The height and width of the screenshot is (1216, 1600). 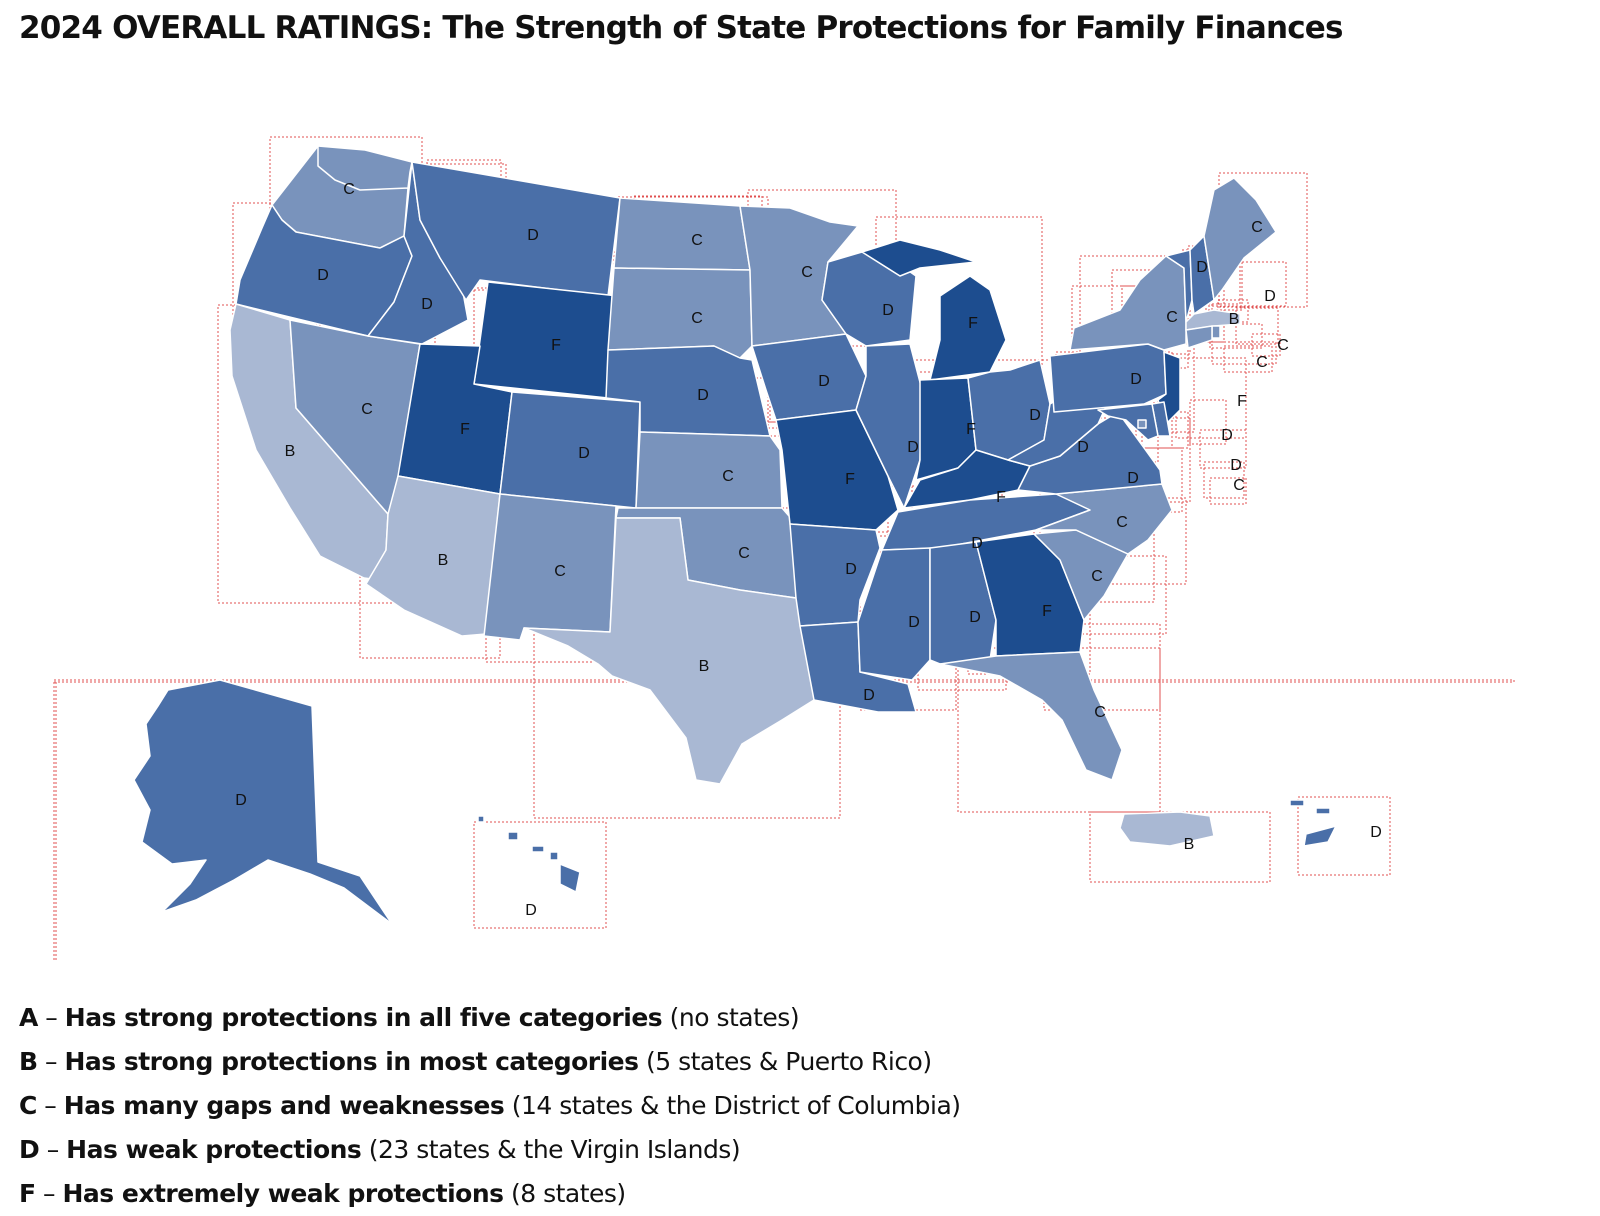 What do you see at coordinates (214, 1149) in the screenshot?
I see `legend-description: Has weak protections` at bounding box center [214, 1149].